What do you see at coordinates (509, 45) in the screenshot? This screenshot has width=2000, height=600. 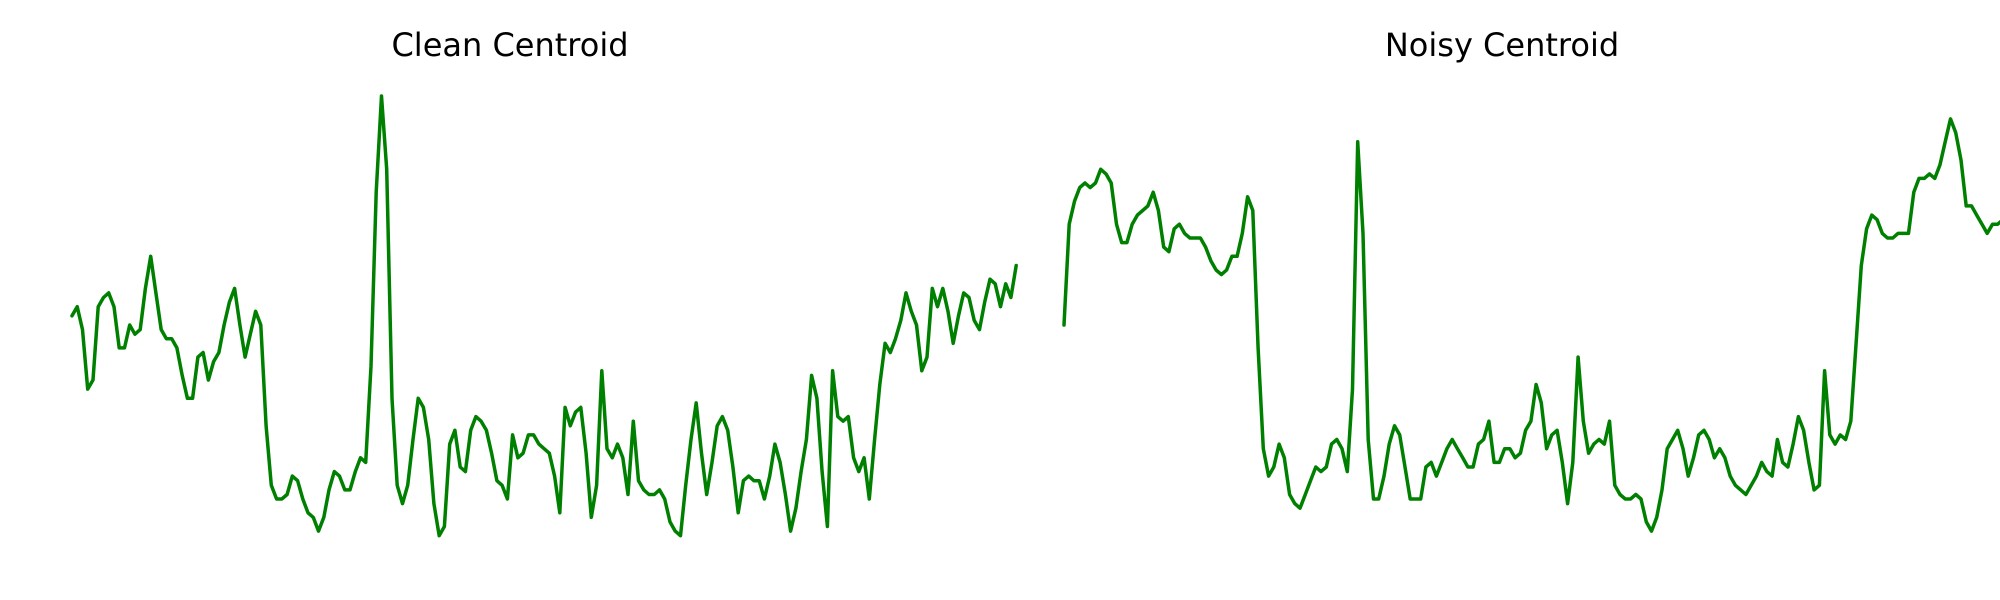 I see `panel-title-clean: Clean Centroid` at bounding box center [509, 45].